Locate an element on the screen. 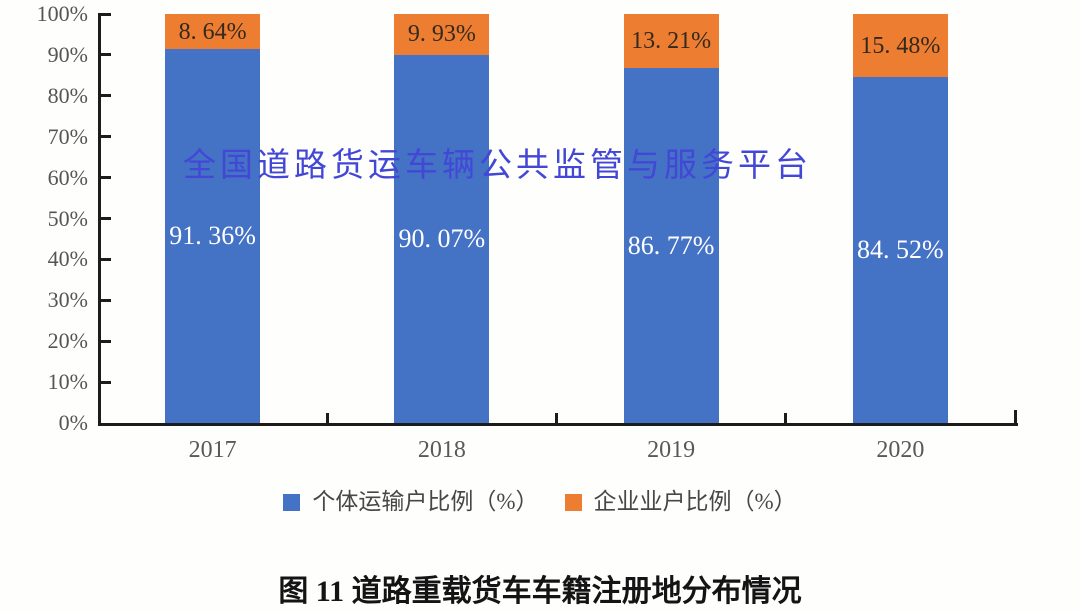 The image size is (1080, 613). legend-item-individual: 个体运输户比例（%） is located at coordinates (411, 502).